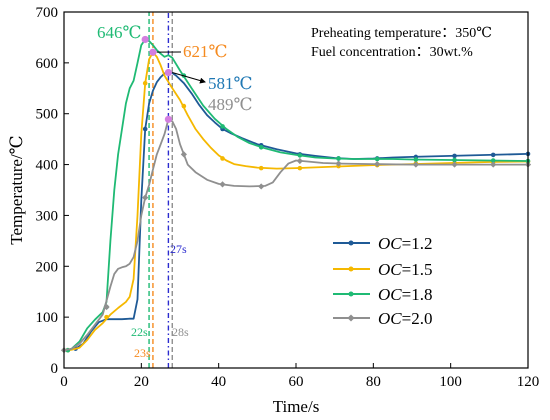 The width and height of the screenshot is (550, 420). What do you see at coordinates (390, 269) in the screenshot?
I see `legend-italic-oc15: OC` at bounding box center [390, 269].